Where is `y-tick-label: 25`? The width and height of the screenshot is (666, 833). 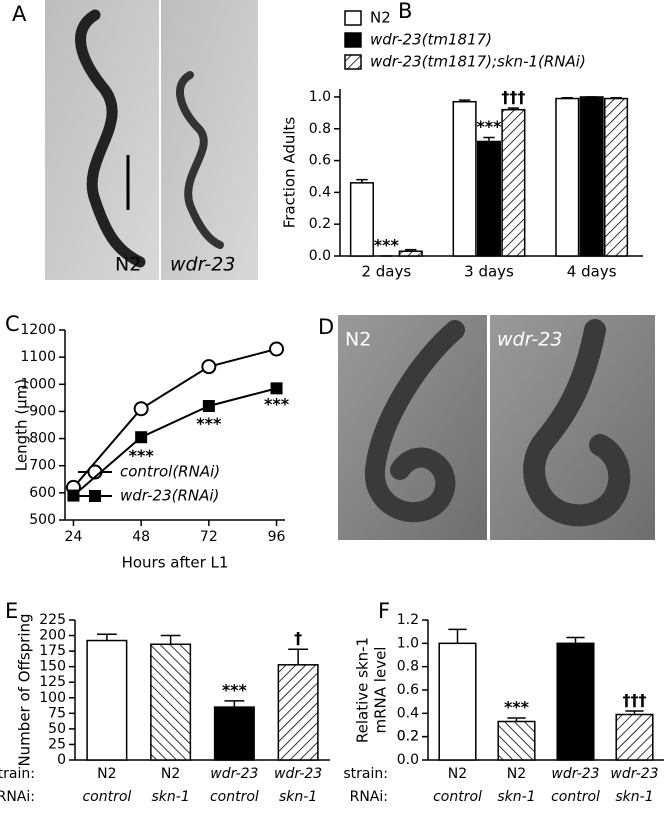 y-tick-label: 25 is located at coordinates (57, 744).